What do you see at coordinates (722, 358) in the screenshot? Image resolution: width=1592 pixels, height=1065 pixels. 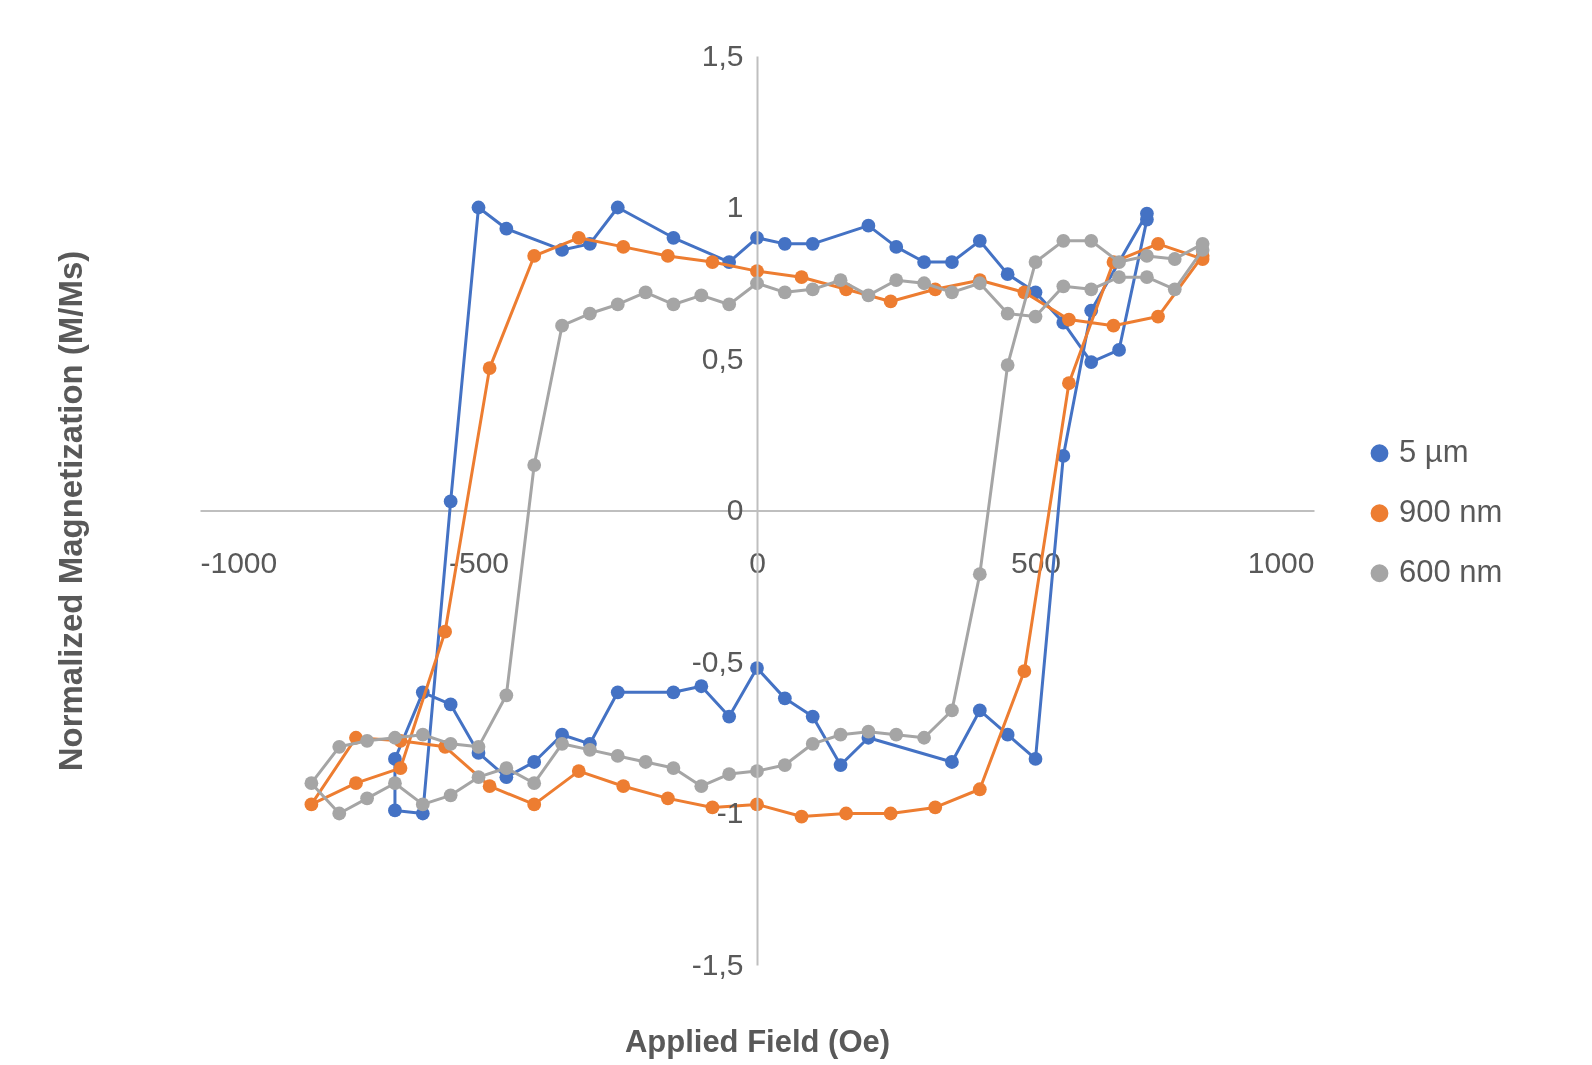 I see `y-tick-label: 0,5` at bounding box center [722, 358].